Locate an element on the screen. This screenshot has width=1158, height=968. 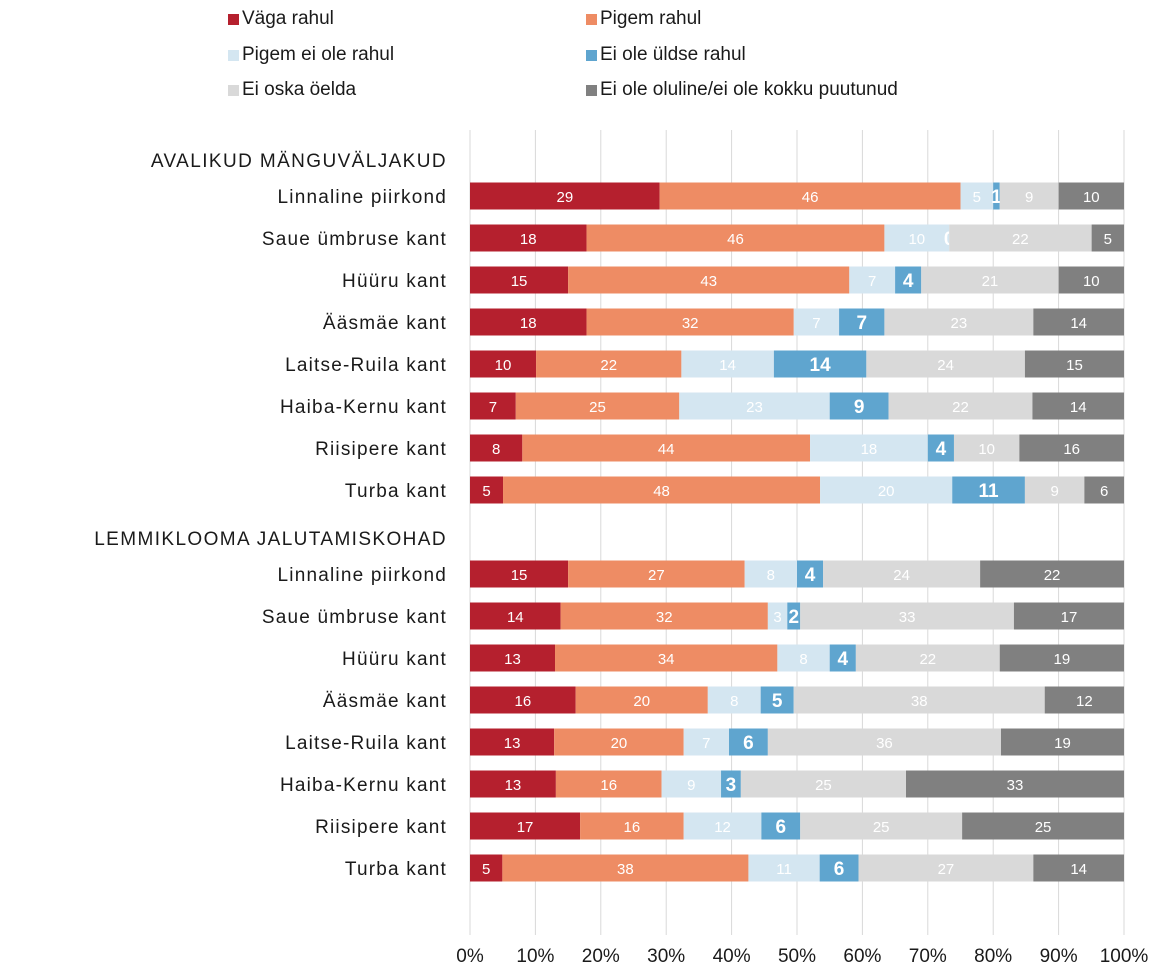
x-tick-label: 50% is located at coordinates (797, 956).